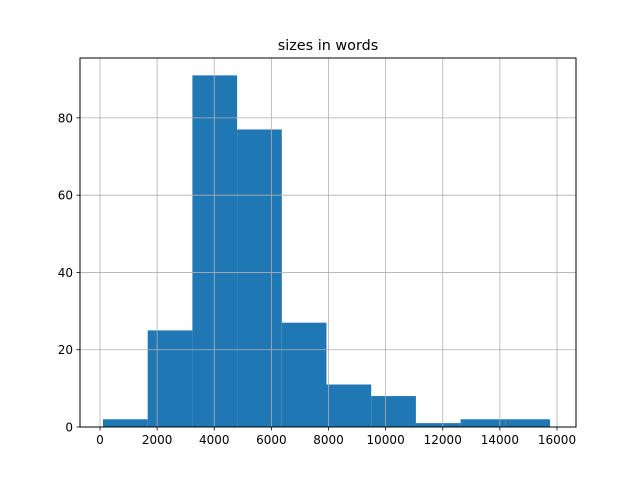  Describe the element at coordinates (328, 440) in the screenshot. I see `x-tick-label: 8000` at that location.